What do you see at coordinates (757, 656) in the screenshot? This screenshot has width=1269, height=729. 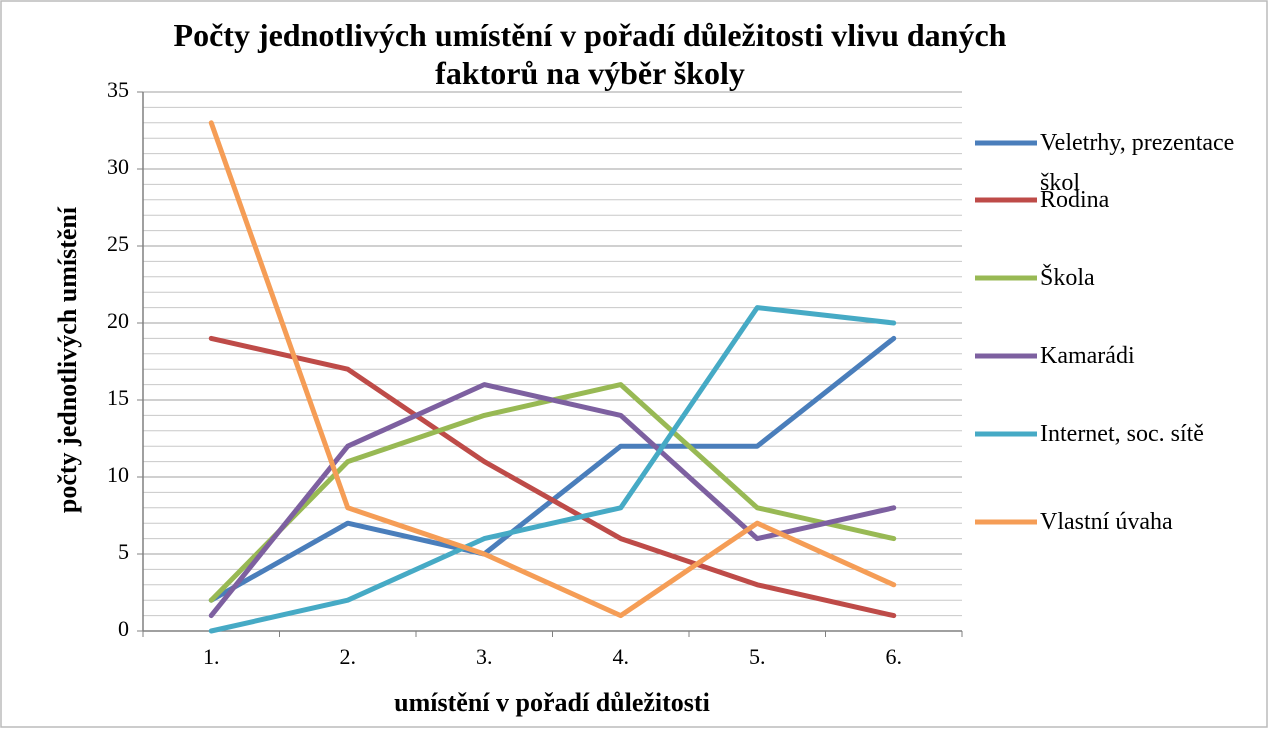 I see `x-tick-label: 5.` at bounding box center [757, 656].